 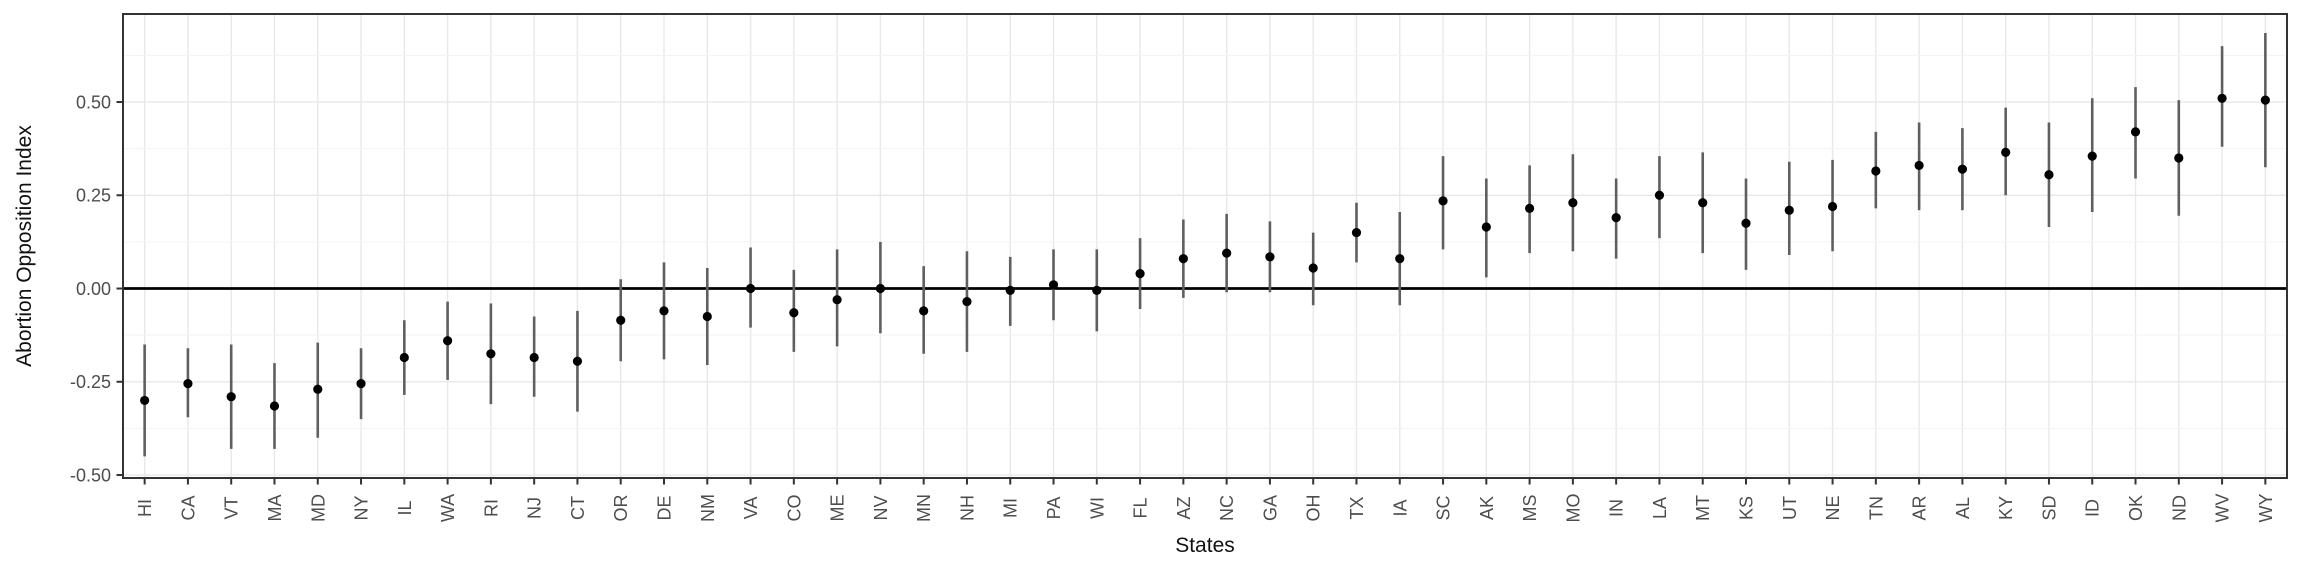 I want to click on x-tick-label-MI: MI, so click(x=1011, y=508).